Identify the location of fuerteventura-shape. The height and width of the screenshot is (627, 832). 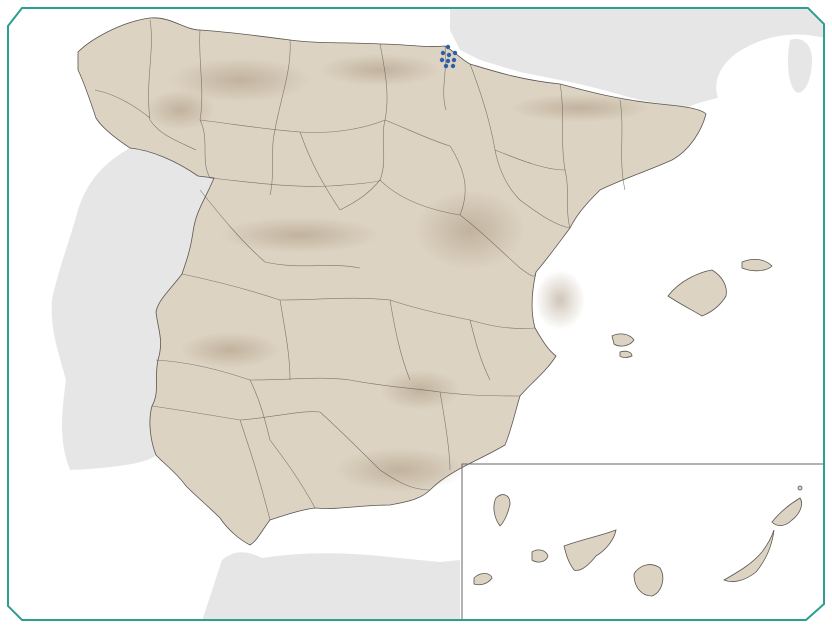
(749, 555).